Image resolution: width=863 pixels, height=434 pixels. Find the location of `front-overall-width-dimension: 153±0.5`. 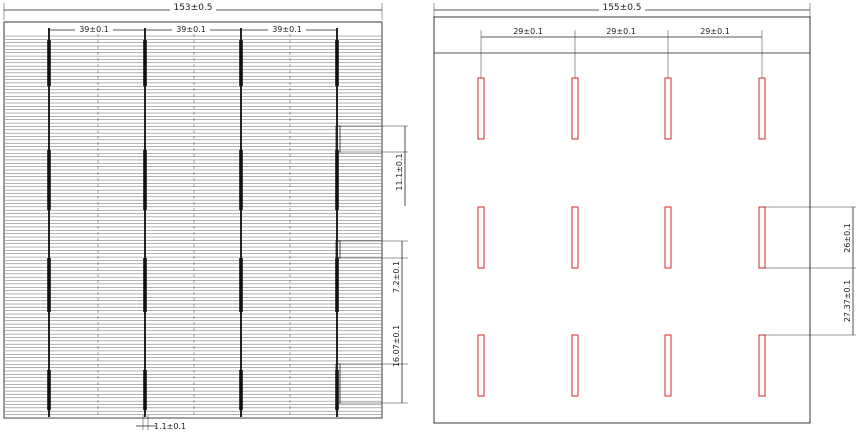

front-overall-width-dimension: 153±0.5 is located at coordinates (193, 11).